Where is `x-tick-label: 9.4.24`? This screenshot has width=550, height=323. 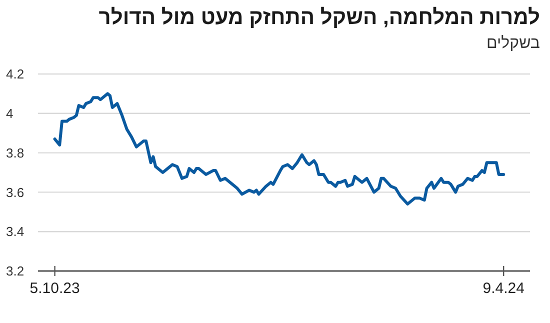 x-tick-label: 9.4.24 is located at coordinates (503, 288).